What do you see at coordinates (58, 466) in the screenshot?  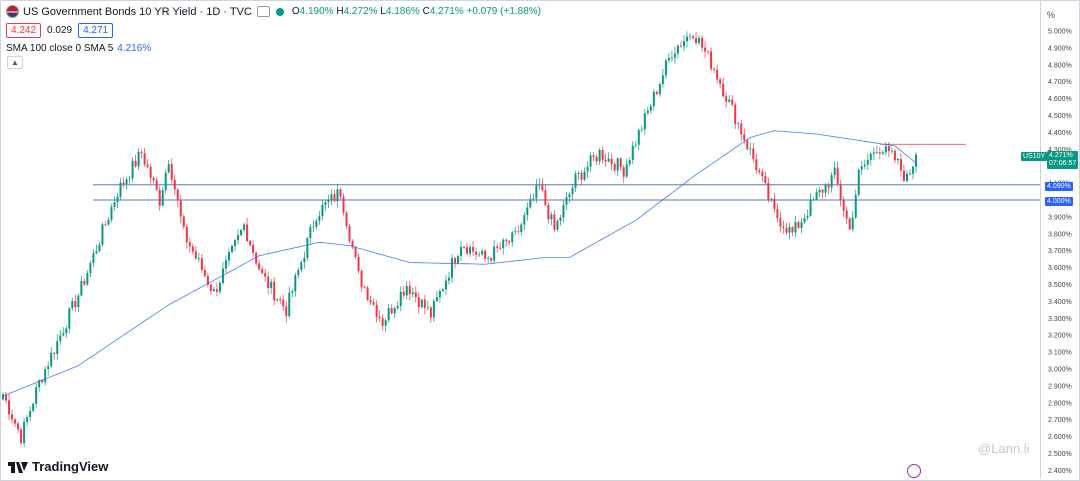 I see `tradingview-logo: TradingView` at bounding box center [58, 466].